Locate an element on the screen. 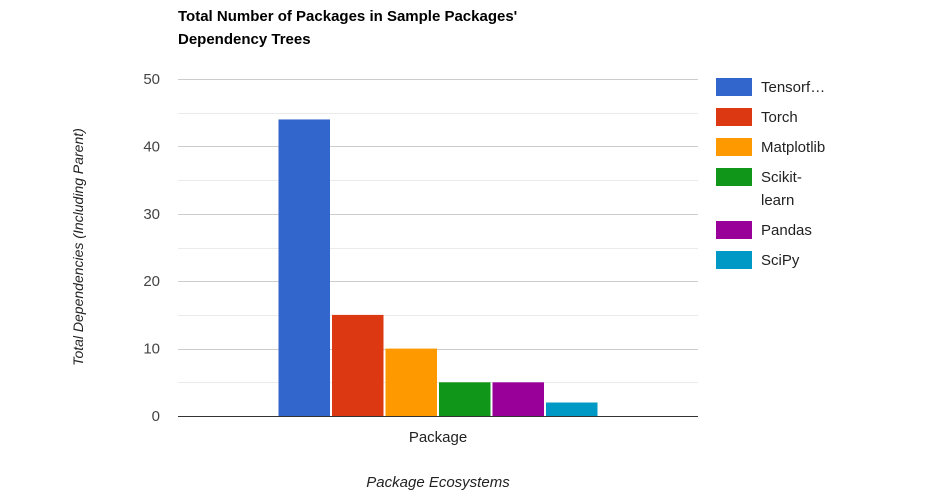 This screenshot has width=933, height=501. legend-label: Scikit- is located at coordinates (781, 177).